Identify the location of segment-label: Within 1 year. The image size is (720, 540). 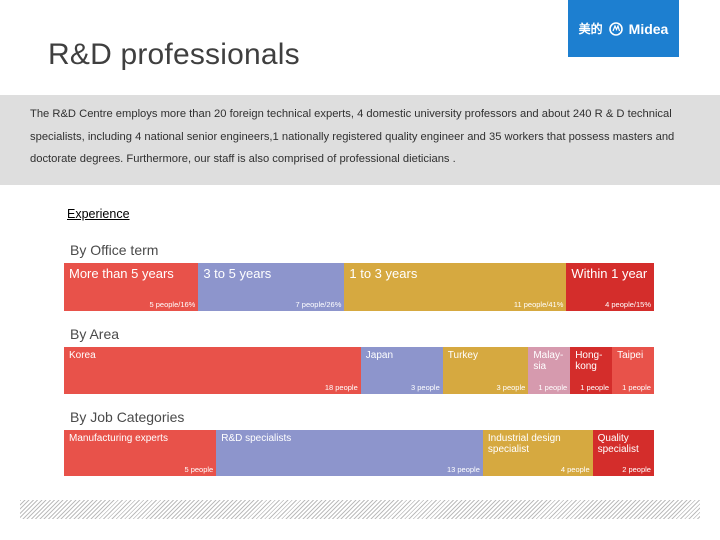
(609, 273).